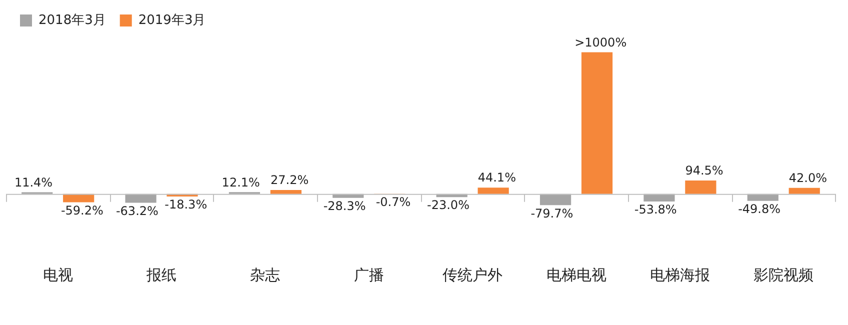 The width and height of the screenshot is (848, 325). What do you see at coordinates (33, 182) in the screenshot?
I see `data-label: 11.4%` at bounding box center [33, 182].